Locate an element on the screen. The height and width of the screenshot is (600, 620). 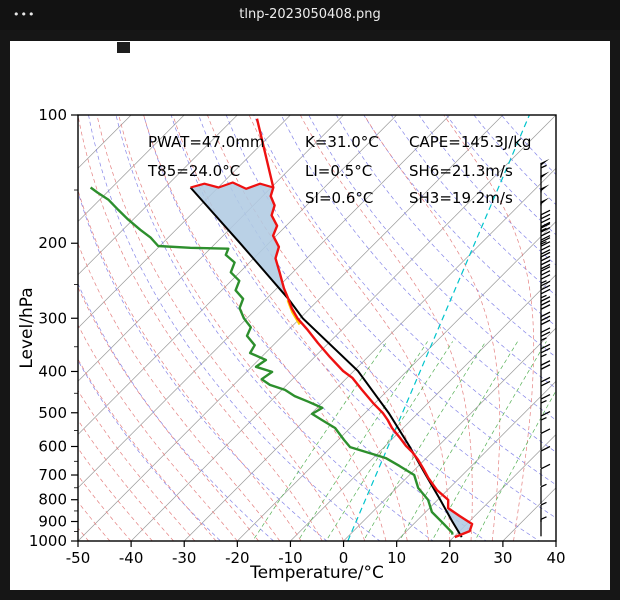
k-index-value: K=31.0°C is located at coordinates (342, 142).